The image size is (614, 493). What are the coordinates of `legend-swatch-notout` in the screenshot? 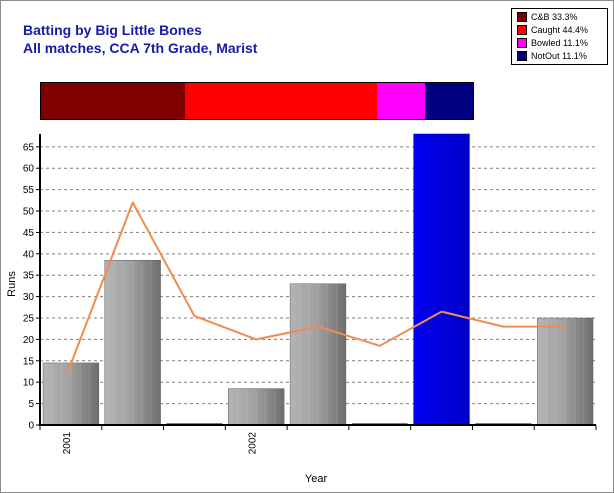 It's located at (522, 55).